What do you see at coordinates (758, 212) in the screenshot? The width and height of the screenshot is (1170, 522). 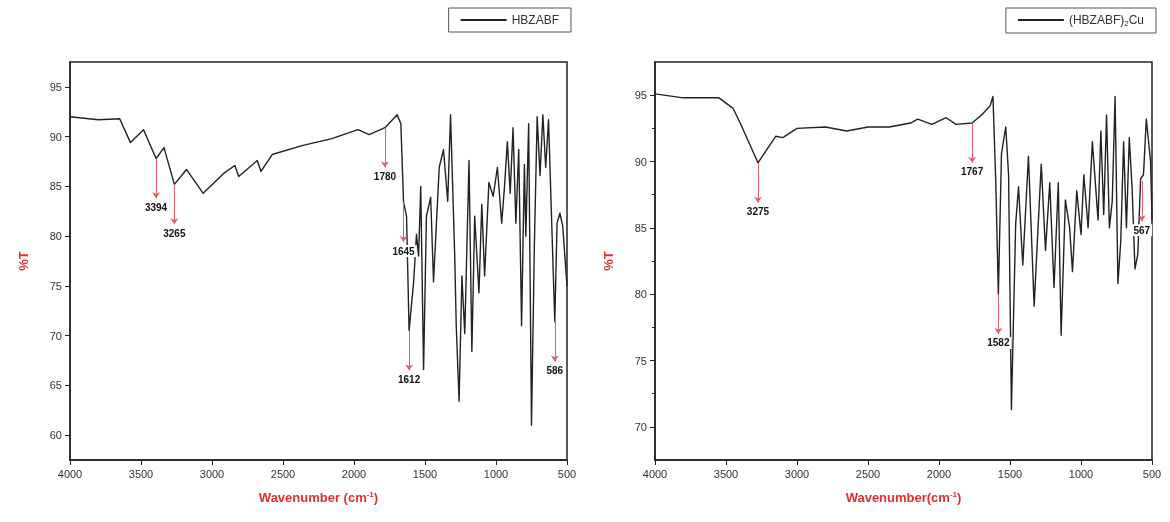 I see `annotation: 3275` at bounding box center [758, 212].